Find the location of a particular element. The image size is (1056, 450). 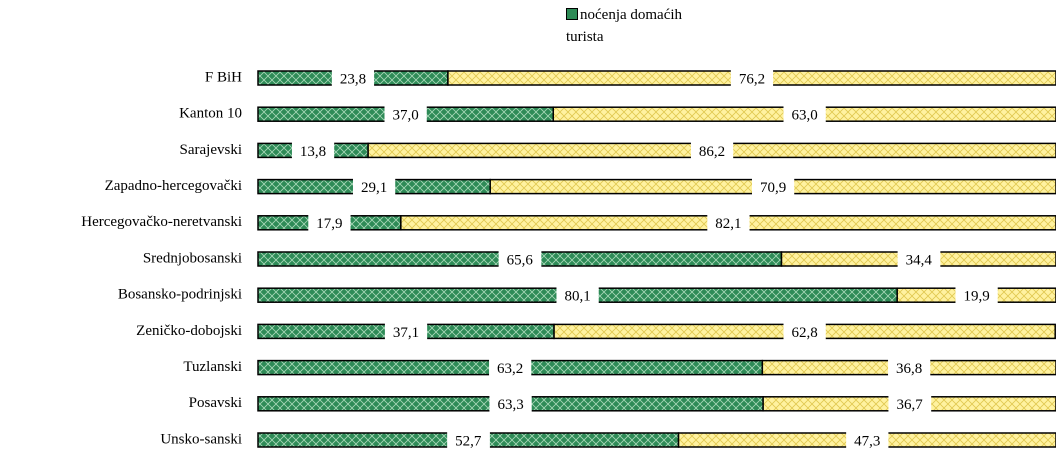

data-label: 70,9 is located at coordinates (773, 188).